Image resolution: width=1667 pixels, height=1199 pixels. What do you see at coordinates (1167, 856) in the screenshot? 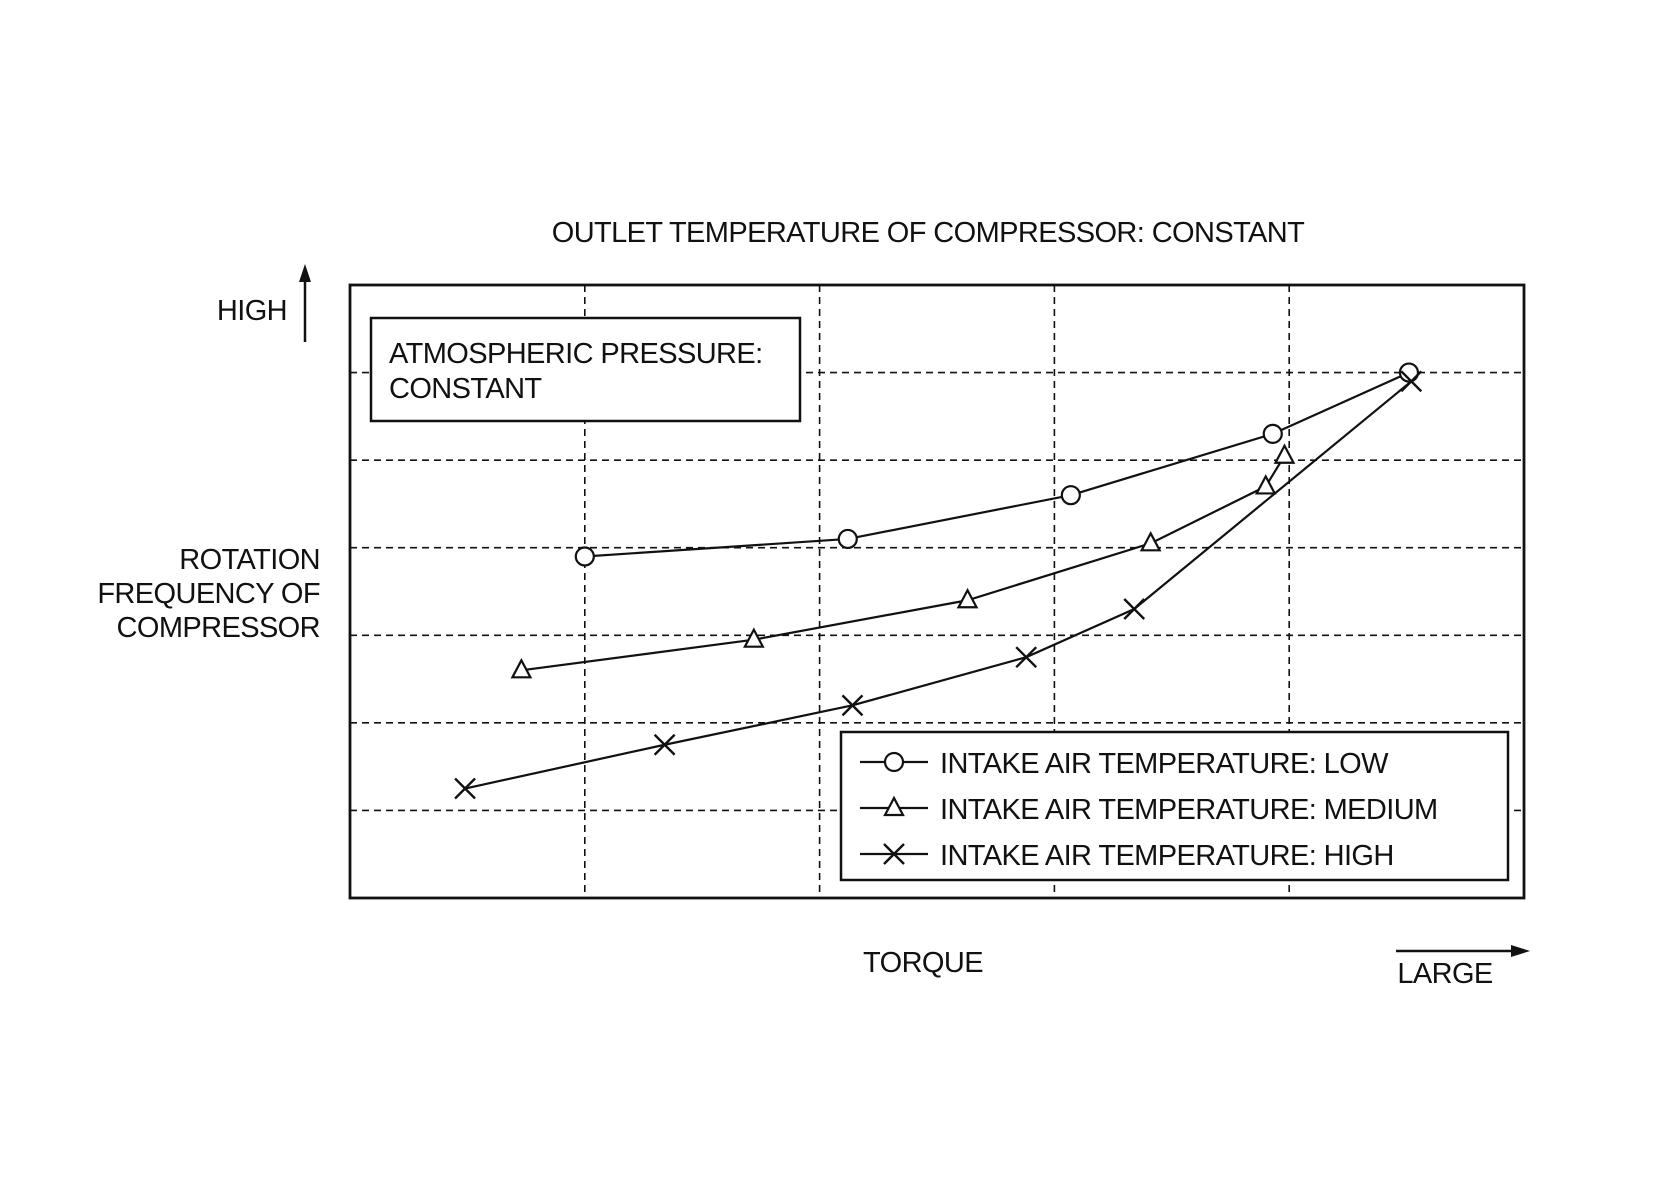
I see `legend-label: INTAKE AIR TEMPERATURE: HIGH` at bounding box center [1167, 856].